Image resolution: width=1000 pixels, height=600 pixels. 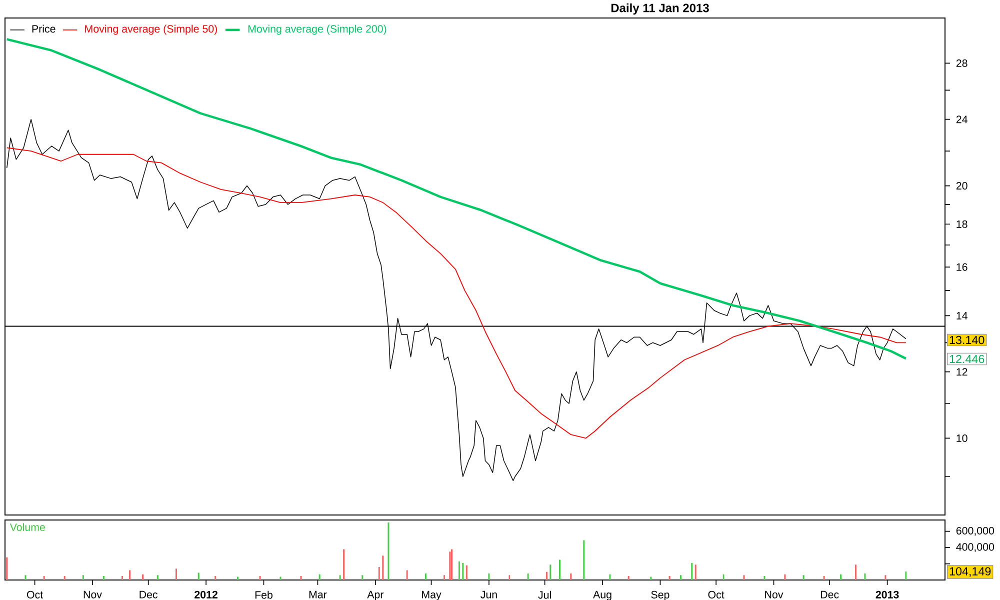 What do you see at coordinates (967, 340) in the screenshot?
I see `text: 13.140` at bounding box center [967, 340].